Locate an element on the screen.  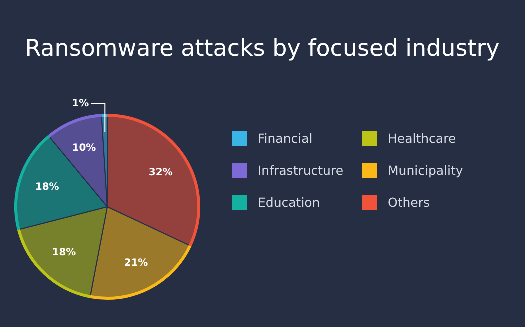
chart-title: Ransomware attacks by focused industry is located at coordinates (262, 49).